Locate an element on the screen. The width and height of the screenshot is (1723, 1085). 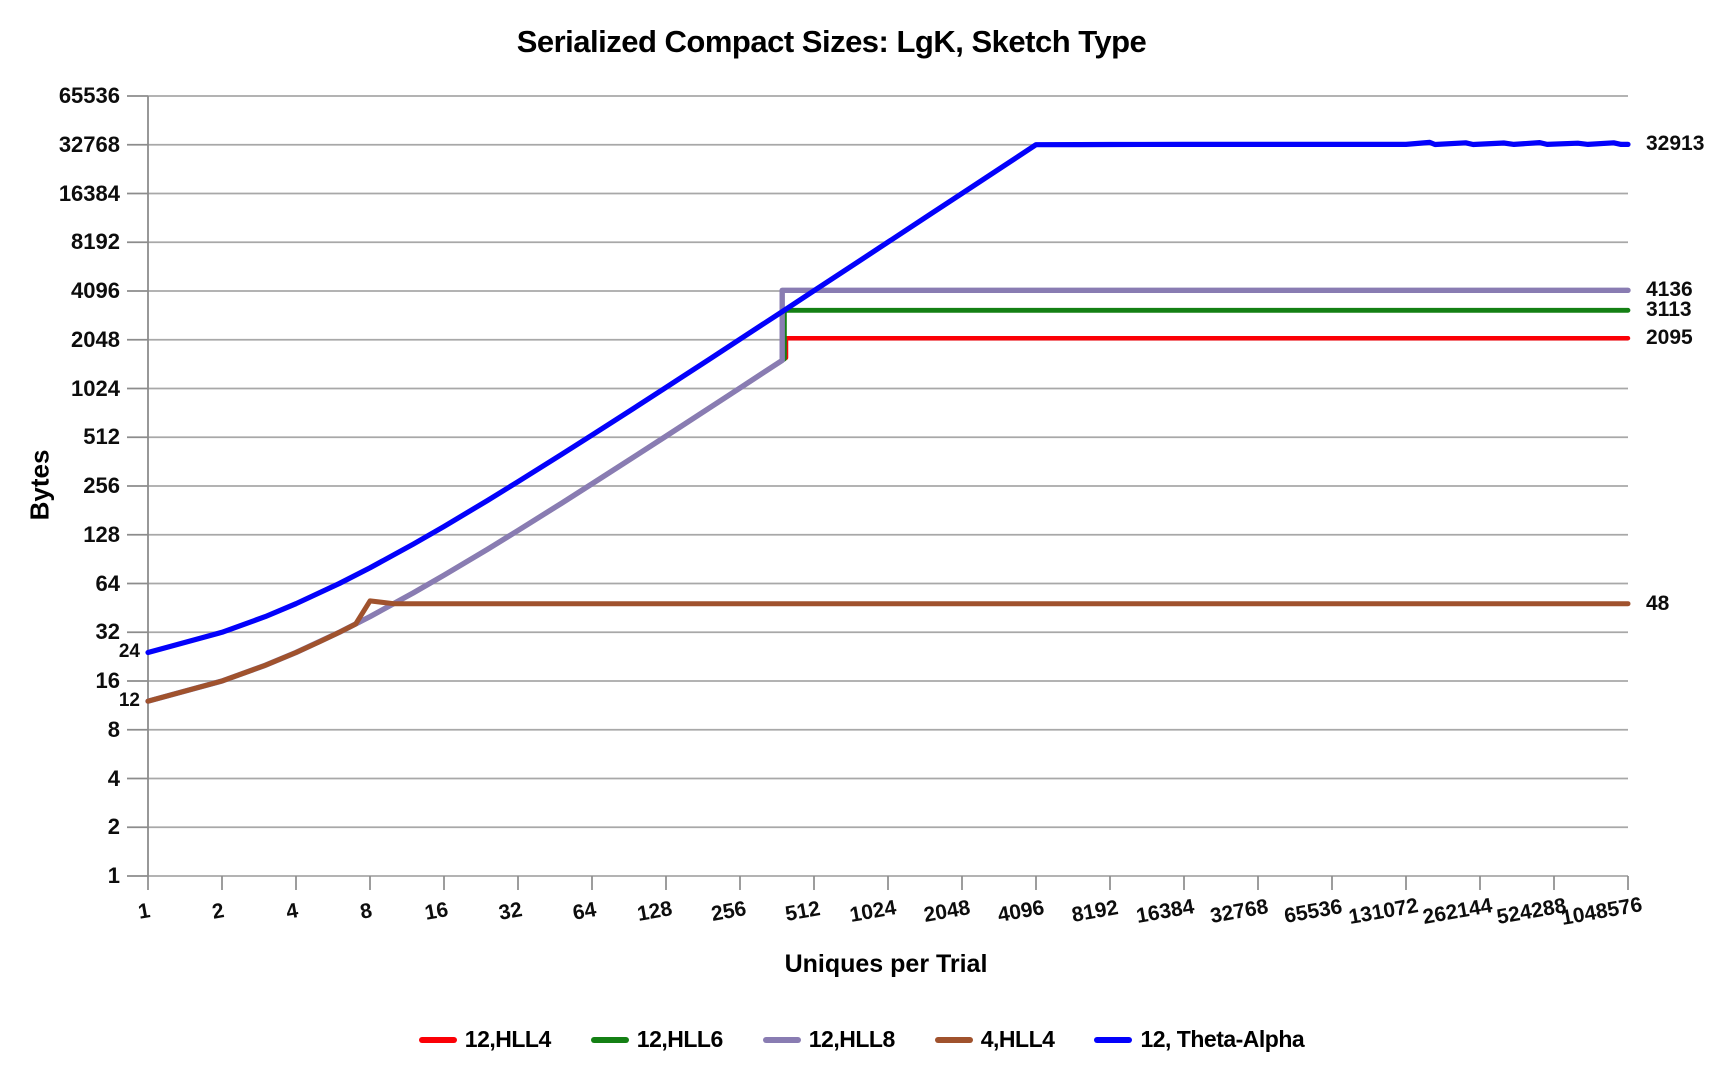
y-tick-label: 512 is located at coordinates (101, 437).